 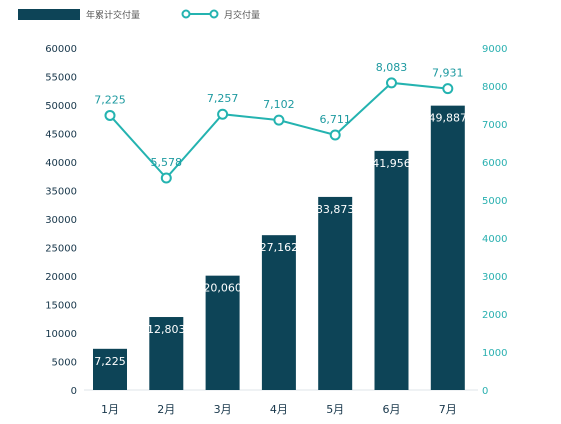 I want to click on right-axis-tick-label: 2000, so click(x=494, y=315).